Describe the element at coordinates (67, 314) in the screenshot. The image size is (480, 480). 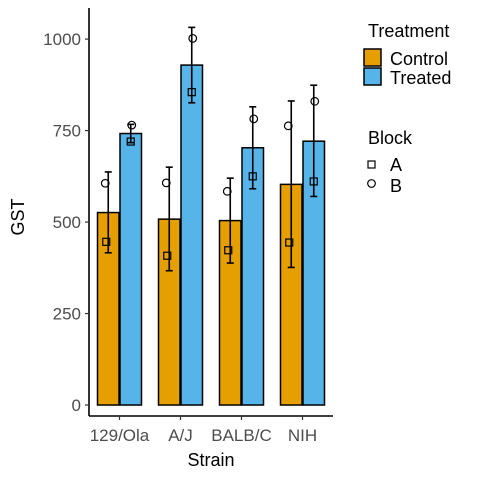
I see `y-tick-label-250: 250` at that location.